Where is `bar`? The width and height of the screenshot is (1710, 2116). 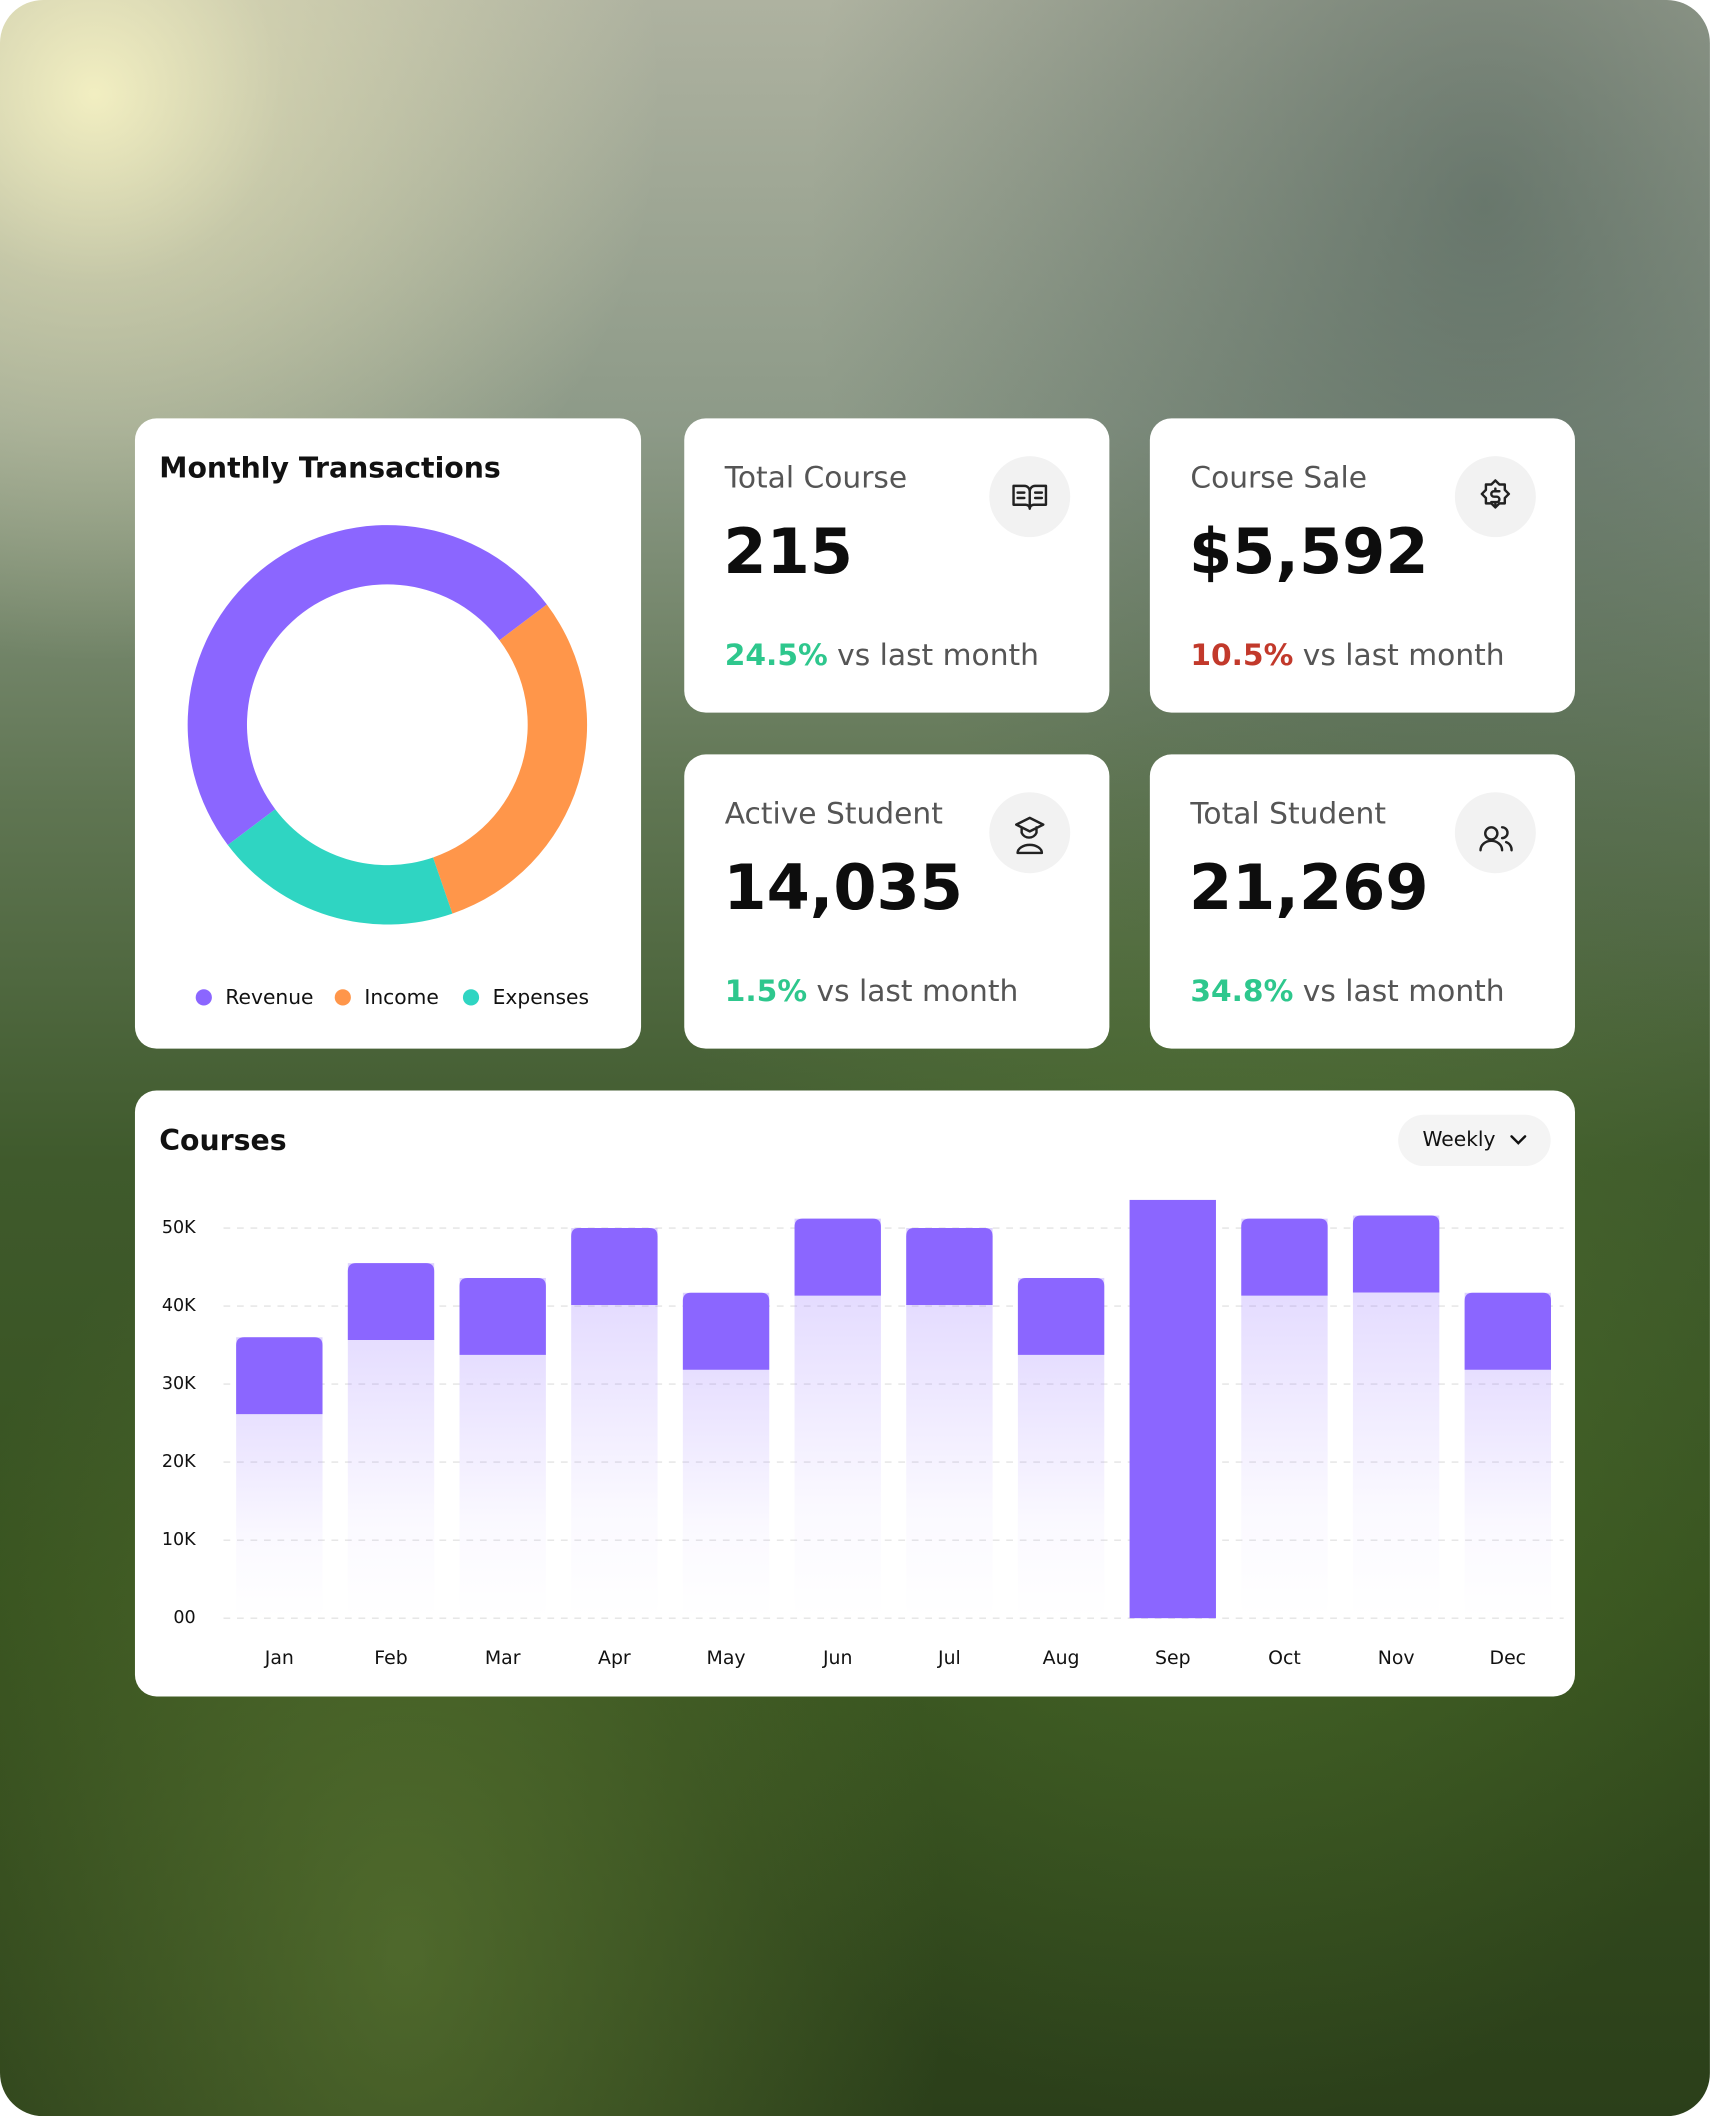 bar is located at coordinates (1172, 1409).